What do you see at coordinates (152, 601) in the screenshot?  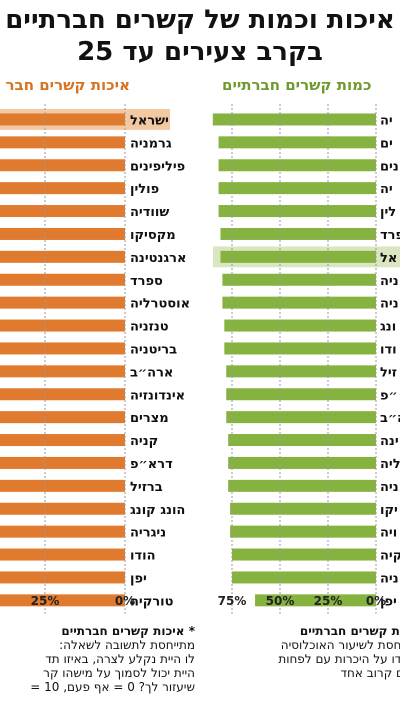 I see `quality-category-label: טורקיה` at bounding box center [152, 601].